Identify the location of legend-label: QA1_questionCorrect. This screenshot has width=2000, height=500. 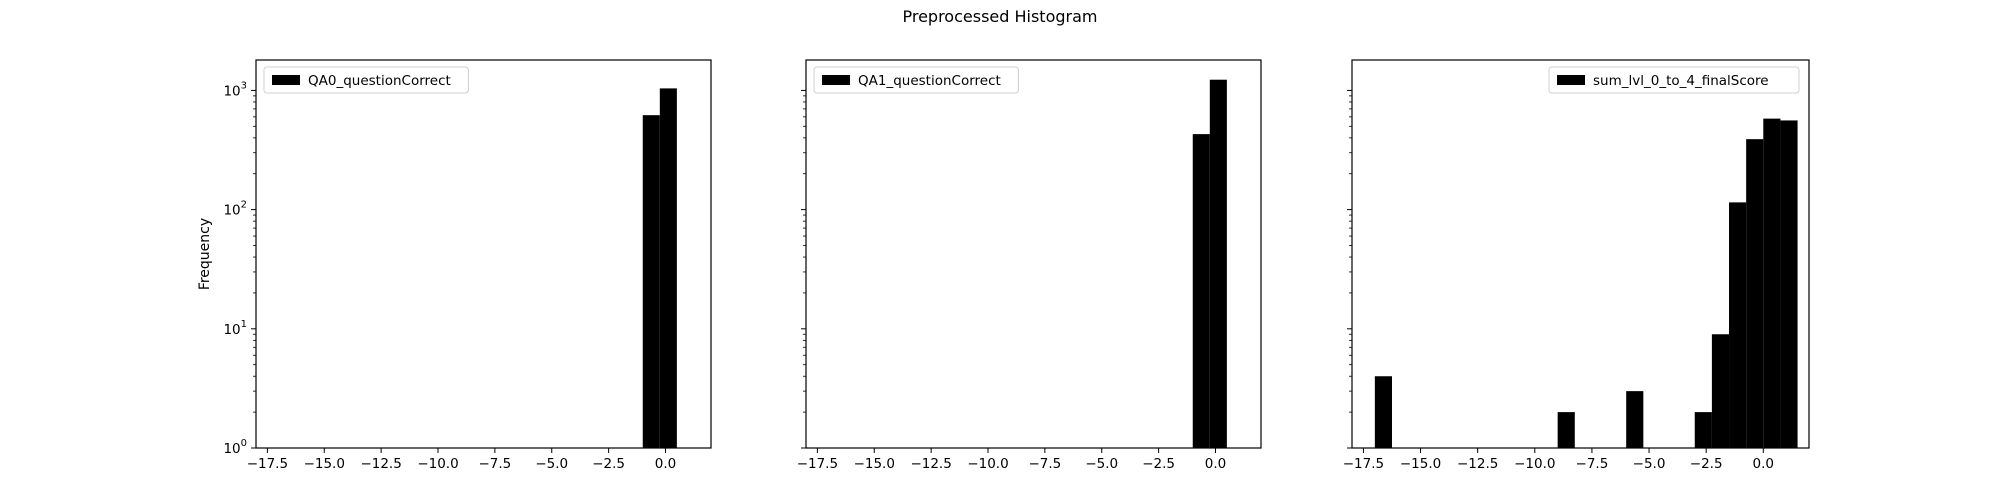
(929, 81).